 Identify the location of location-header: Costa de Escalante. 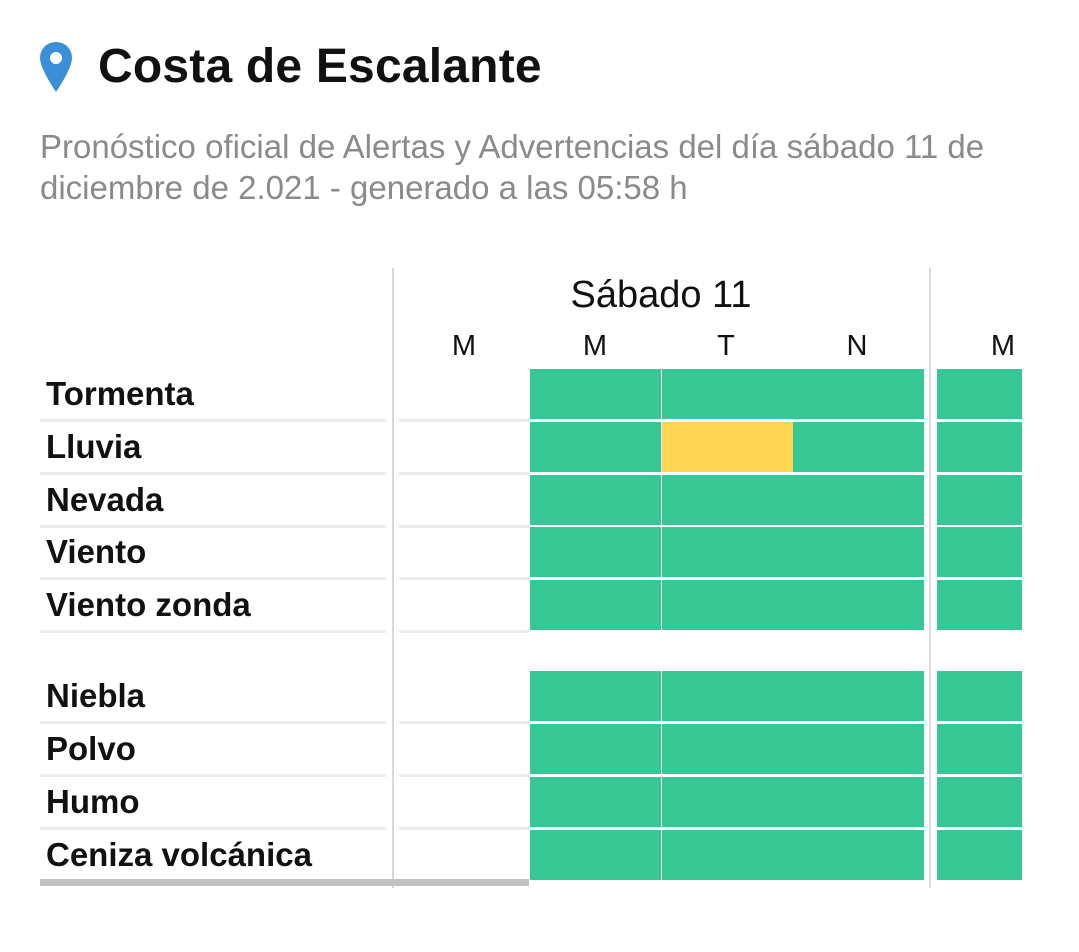
(290, 67).